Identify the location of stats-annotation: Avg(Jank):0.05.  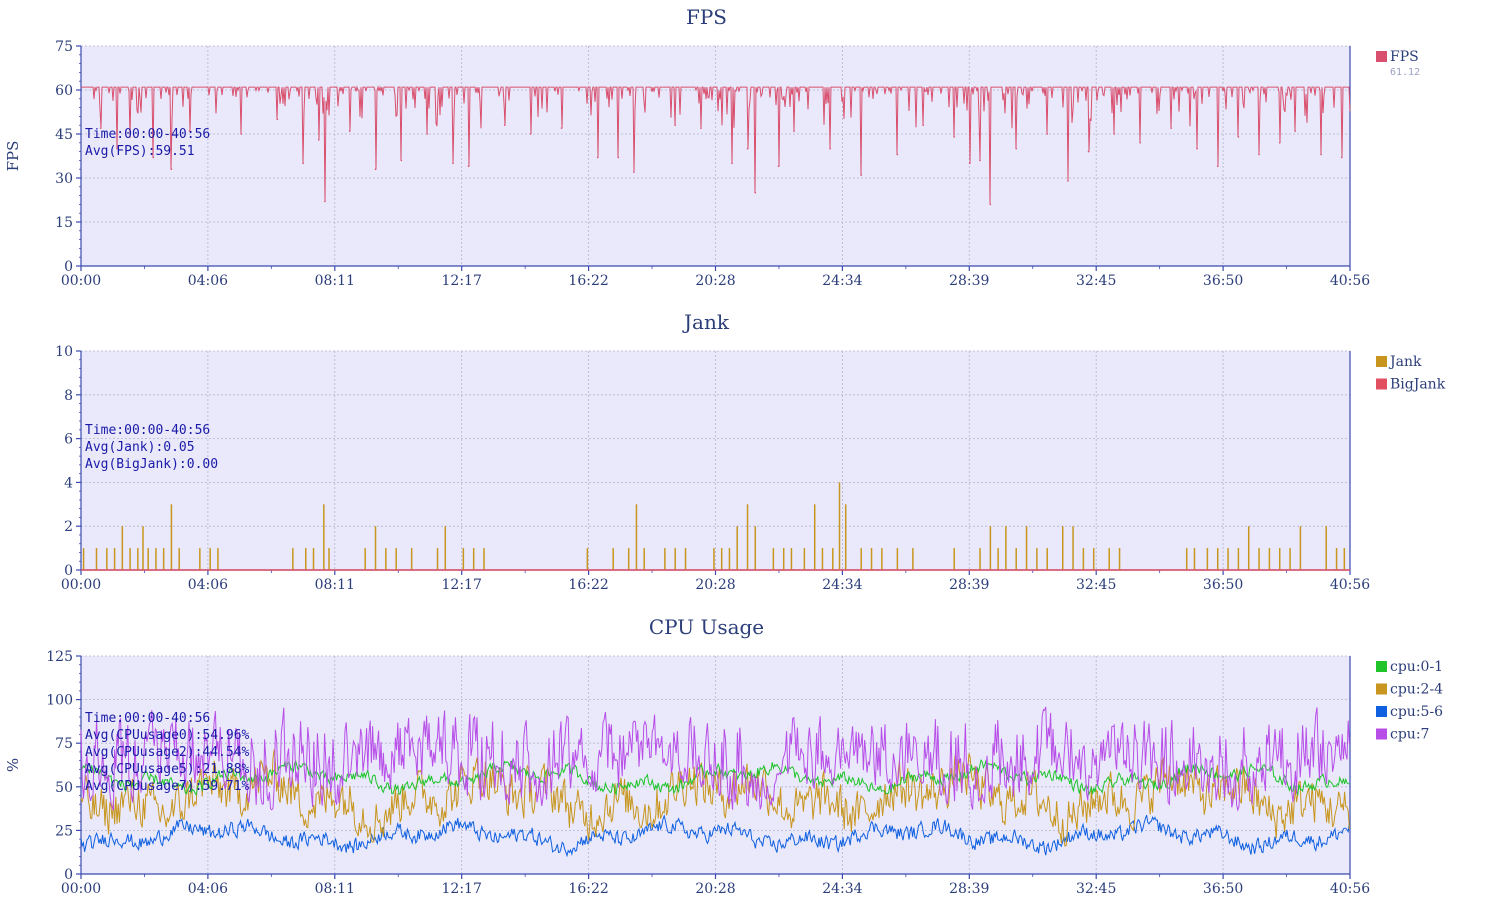
(140, 447).